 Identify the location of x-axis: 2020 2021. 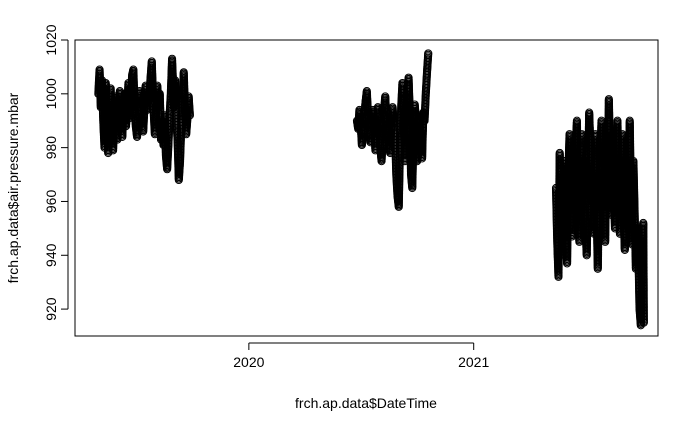
(361, 356).